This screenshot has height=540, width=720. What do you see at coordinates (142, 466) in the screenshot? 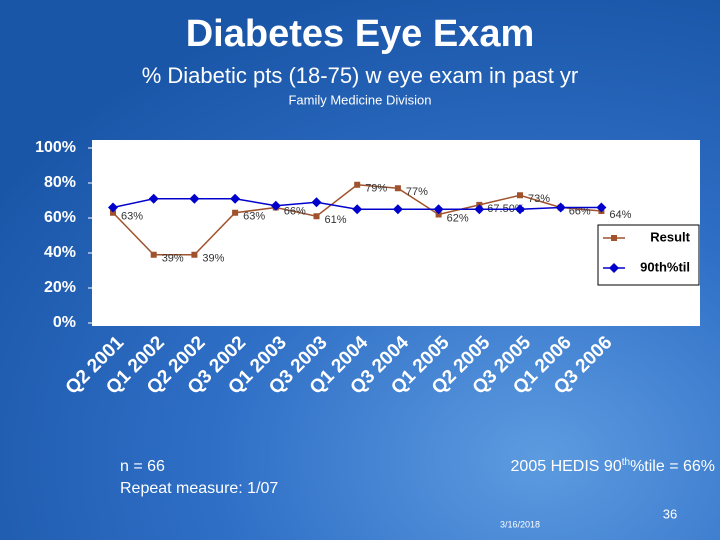
I see `note-n: n = 66` at bounding box center [142, 466].